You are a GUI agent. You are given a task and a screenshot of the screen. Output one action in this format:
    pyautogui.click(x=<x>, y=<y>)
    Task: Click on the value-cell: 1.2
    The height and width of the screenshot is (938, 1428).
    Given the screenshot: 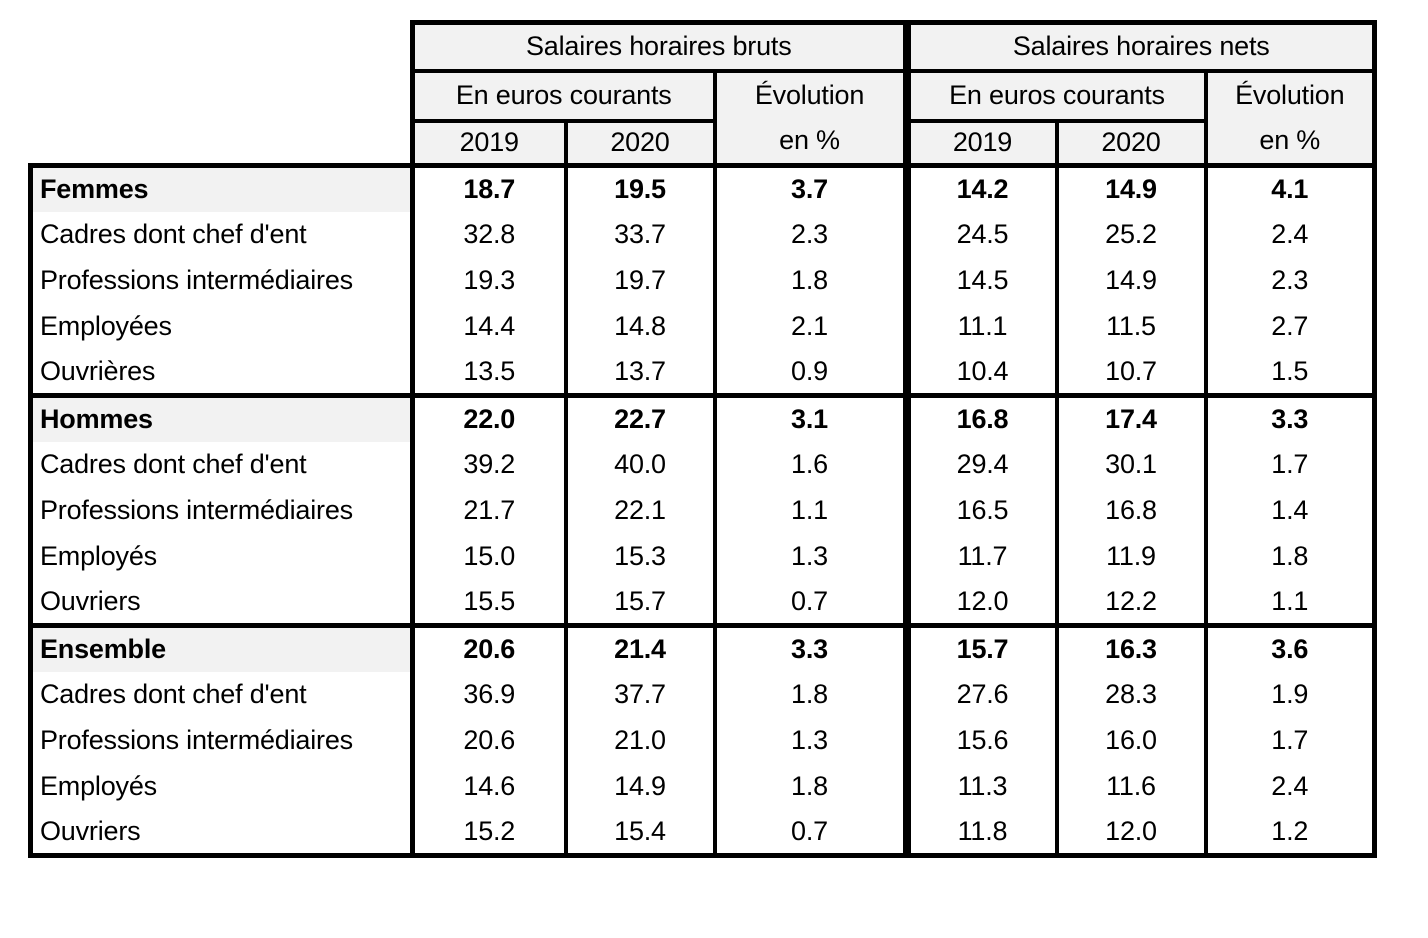 What is the action you would take?
    pyautogui.click(x=1290, y=833)
    